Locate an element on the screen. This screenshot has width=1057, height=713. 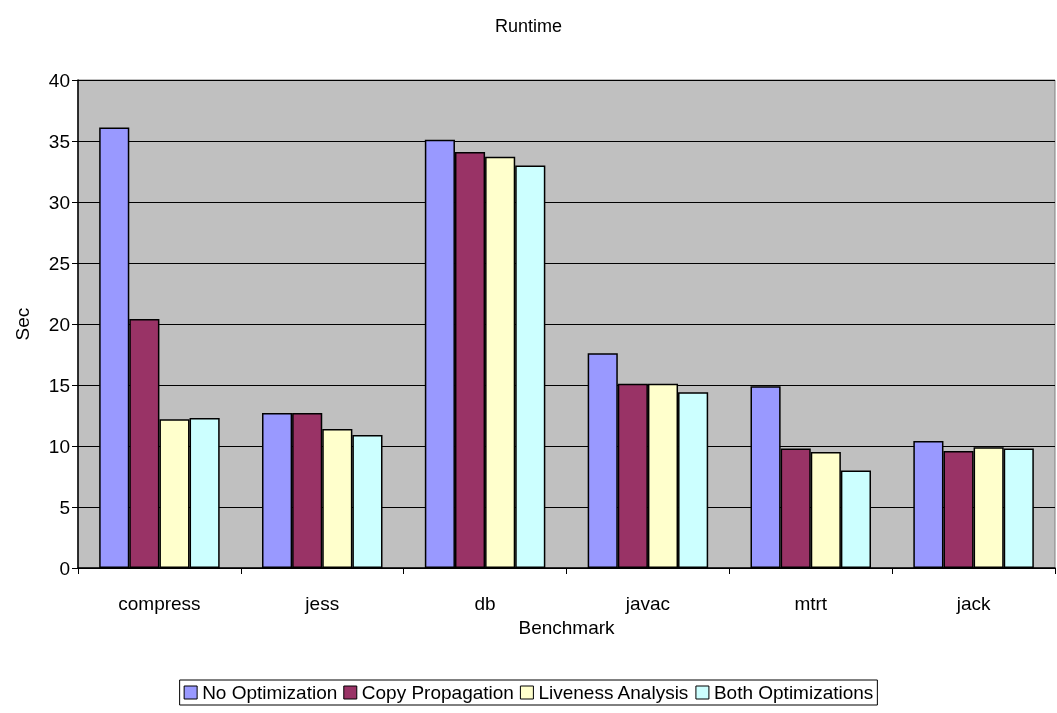
x-axis-title: Benchmark is located at coordinates (567, 627).